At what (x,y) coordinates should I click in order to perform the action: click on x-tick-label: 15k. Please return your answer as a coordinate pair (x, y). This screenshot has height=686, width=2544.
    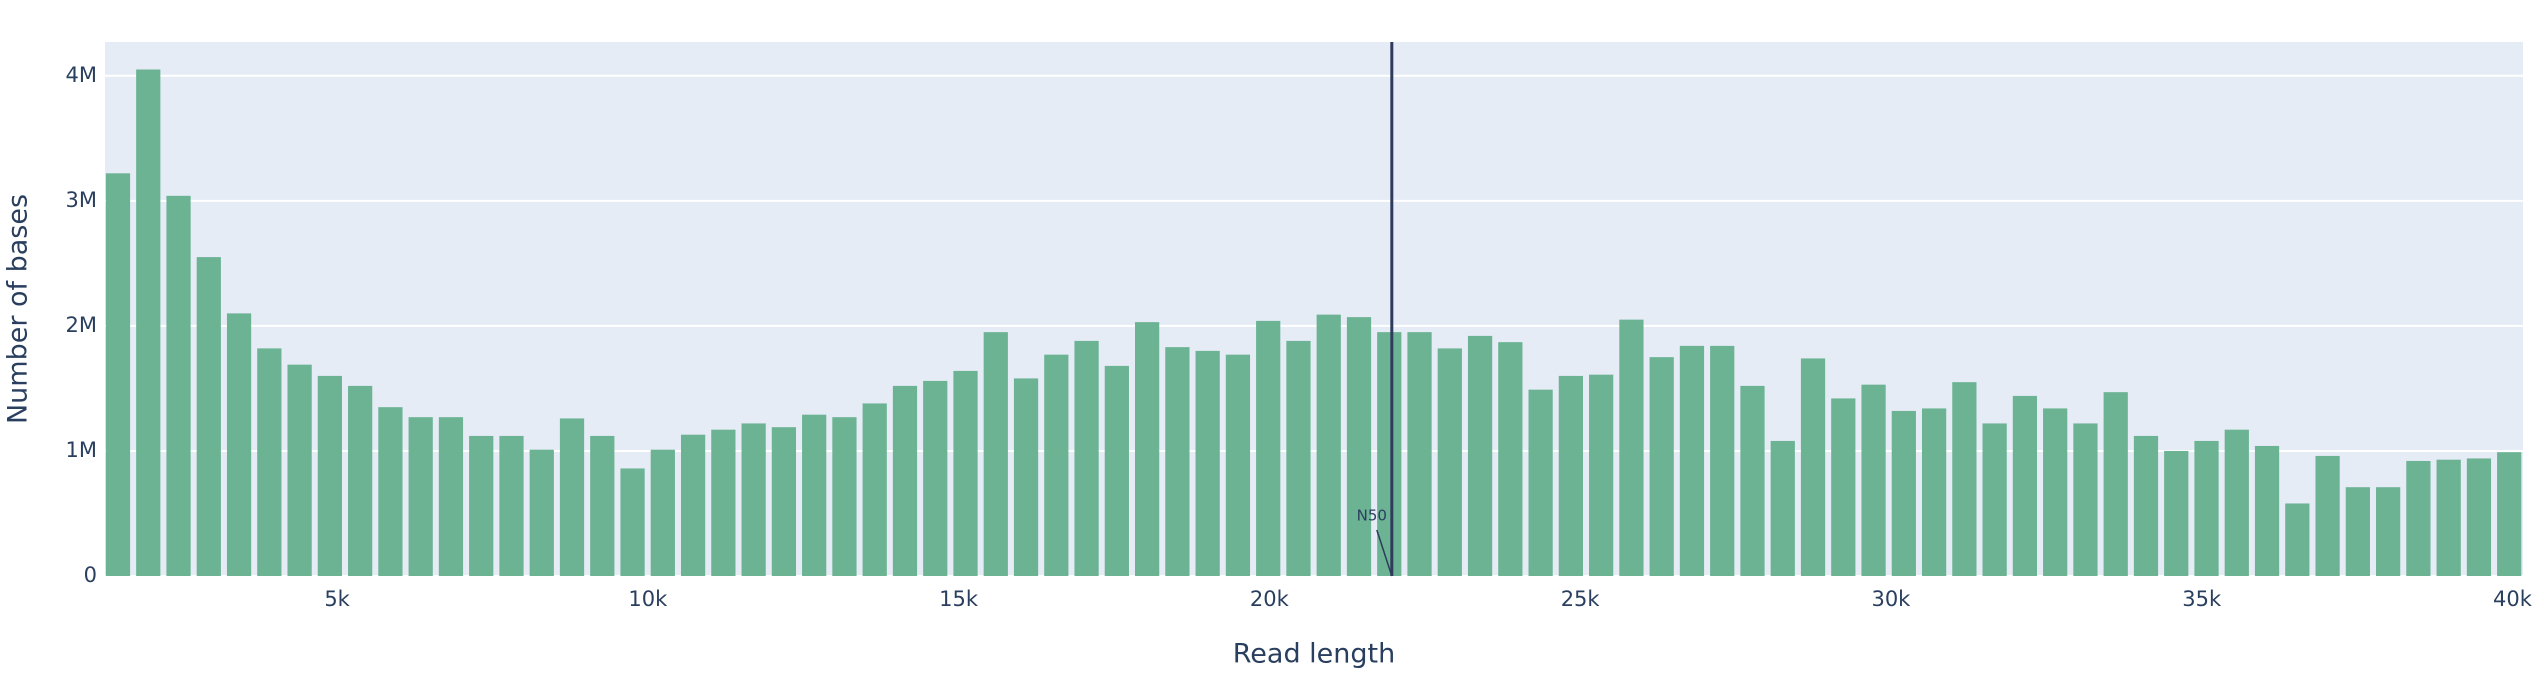
    Looking at the image, I should click on (959, 599).